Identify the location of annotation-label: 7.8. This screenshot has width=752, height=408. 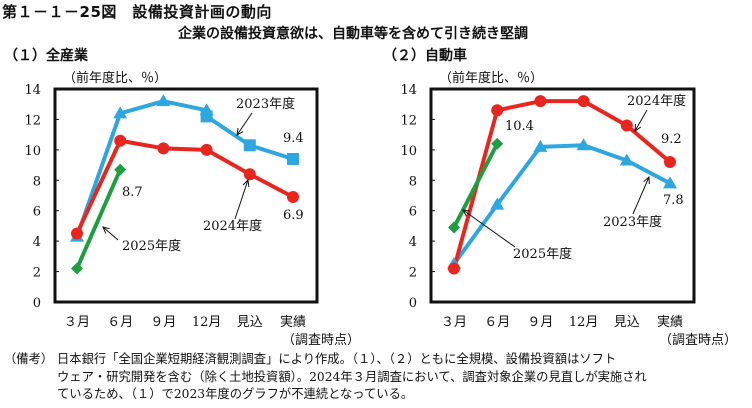
(673, 200).